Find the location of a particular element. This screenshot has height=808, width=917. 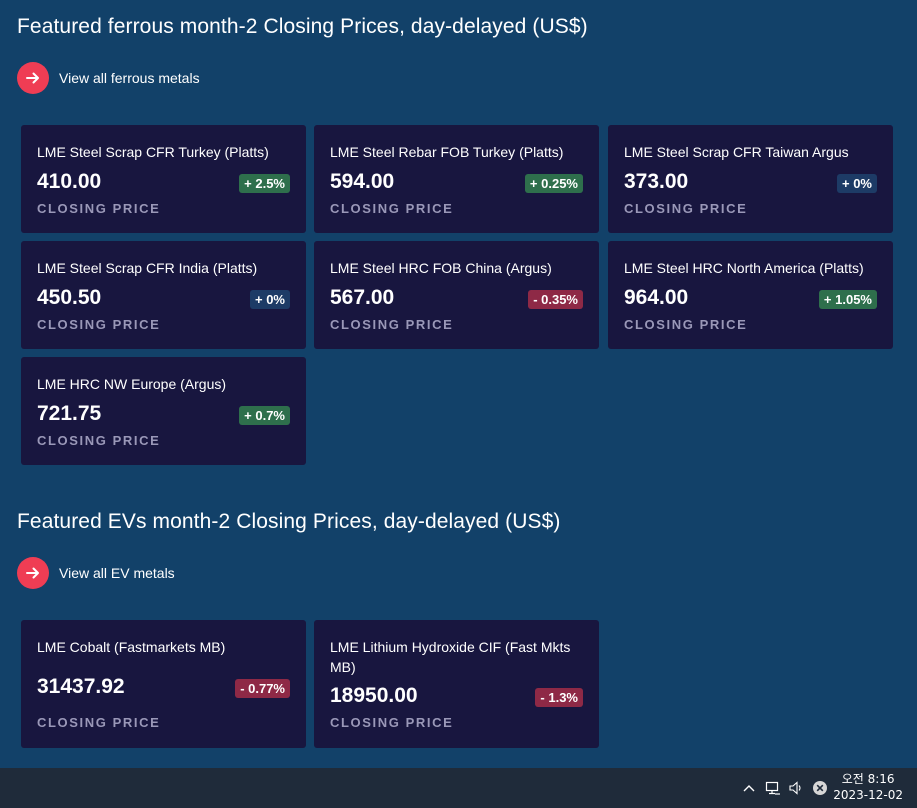

card-title: LME Steel HRC North America (Platts) is located at coordinates (744, 268).